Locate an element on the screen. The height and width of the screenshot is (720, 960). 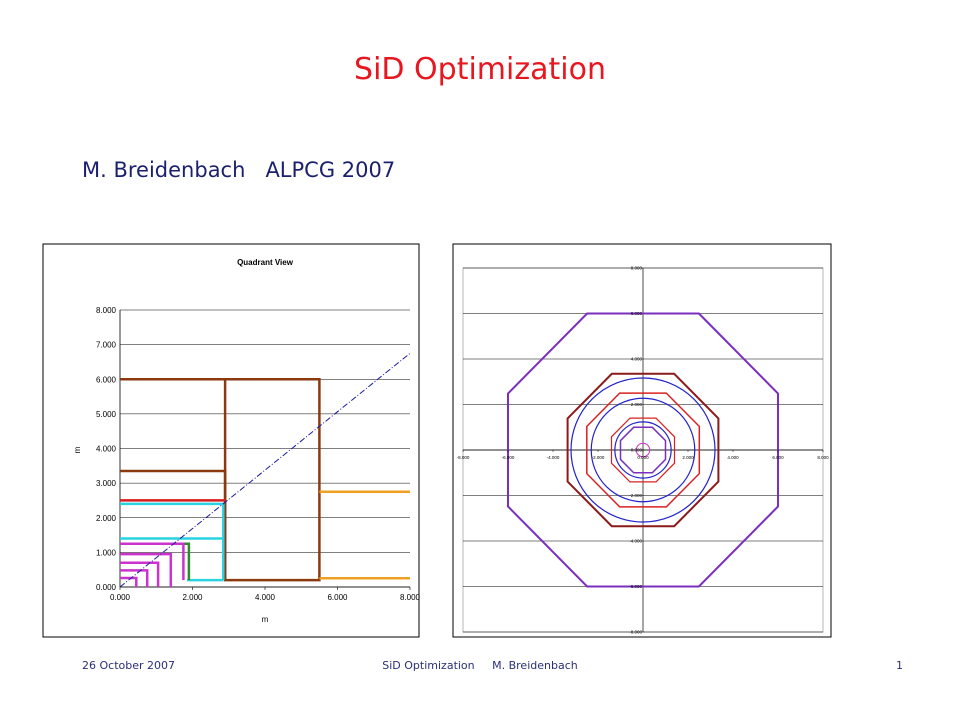
slide-title: SiD Optimization is located at coordinates (480, 69).